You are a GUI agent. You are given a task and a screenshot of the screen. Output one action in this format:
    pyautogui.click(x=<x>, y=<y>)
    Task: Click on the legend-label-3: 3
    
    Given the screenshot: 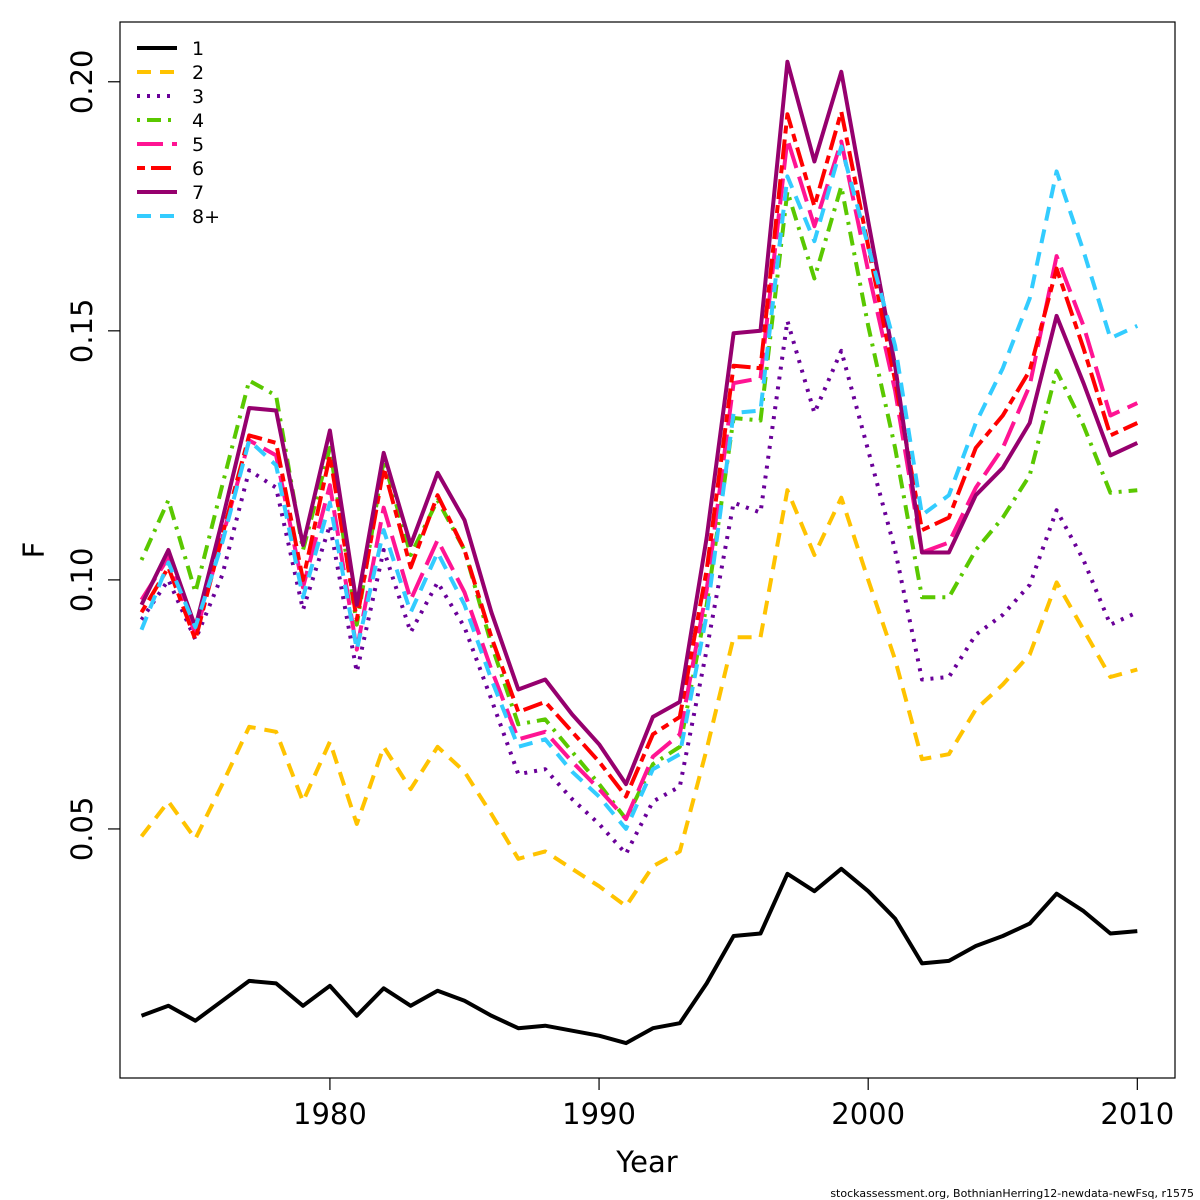 What is the action you would take?
    pyautogui.click(x=198, y=97)
    